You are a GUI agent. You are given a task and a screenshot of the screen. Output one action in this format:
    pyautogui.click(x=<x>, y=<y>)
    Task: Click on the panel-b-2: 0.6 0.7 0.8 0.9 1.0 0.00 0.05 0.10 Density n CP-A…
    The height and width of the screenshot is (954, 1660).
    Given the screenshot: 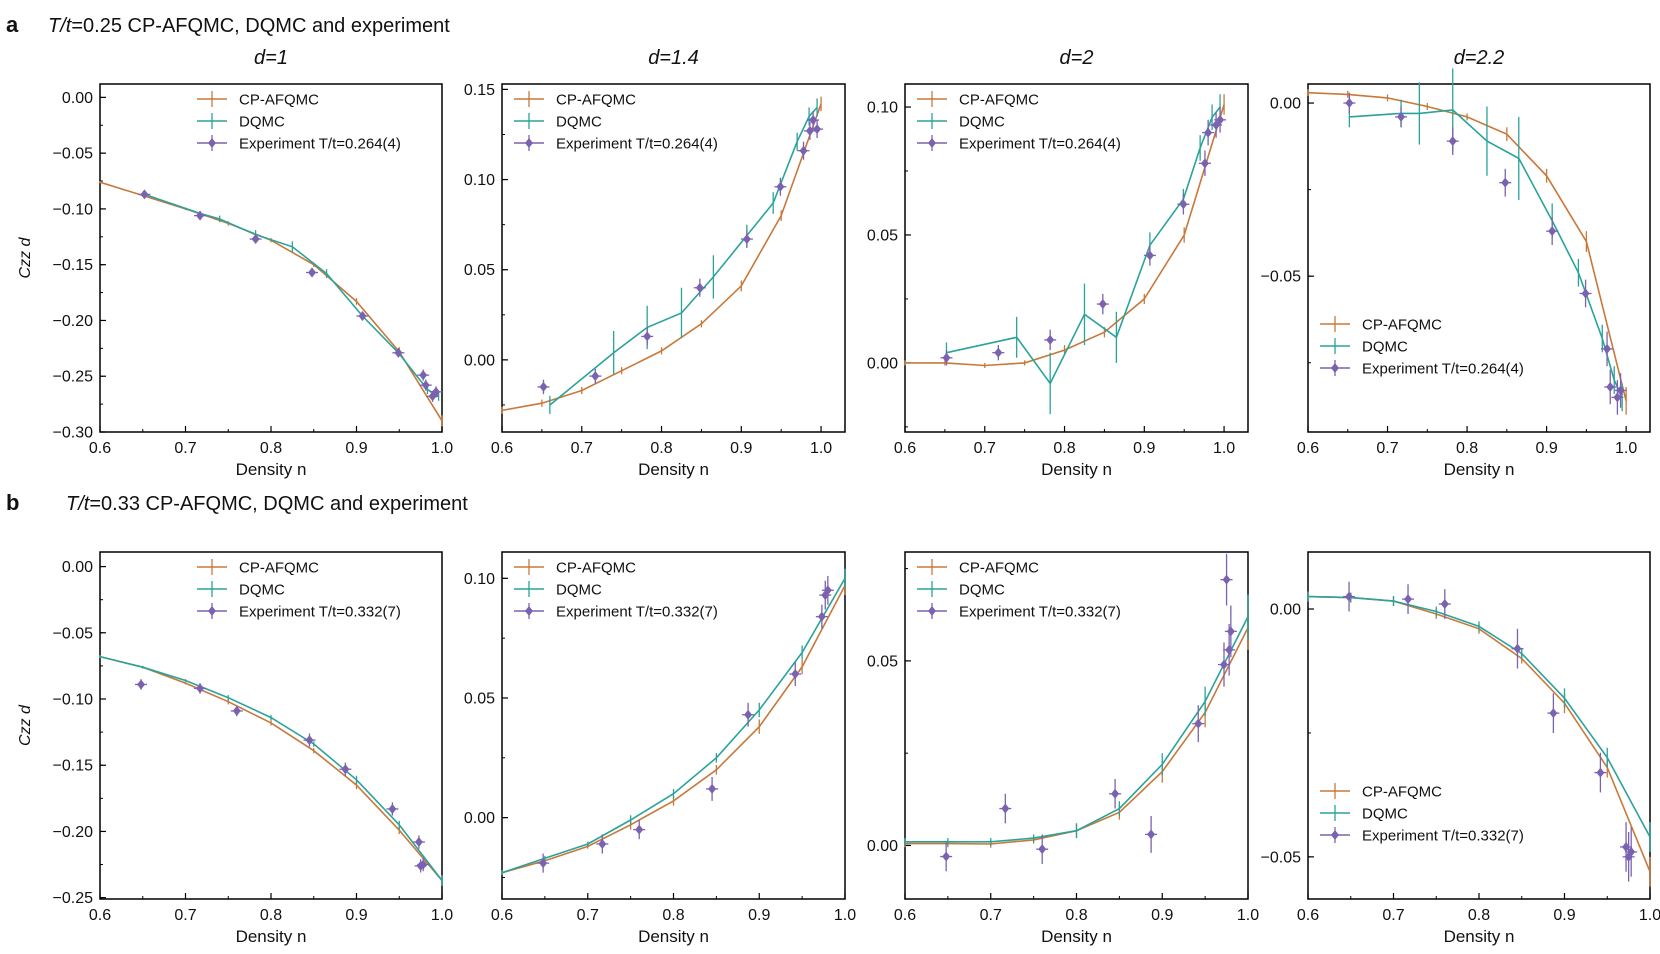 What is the action you would take?
    pyautogui.click(x=660, y=748)
    